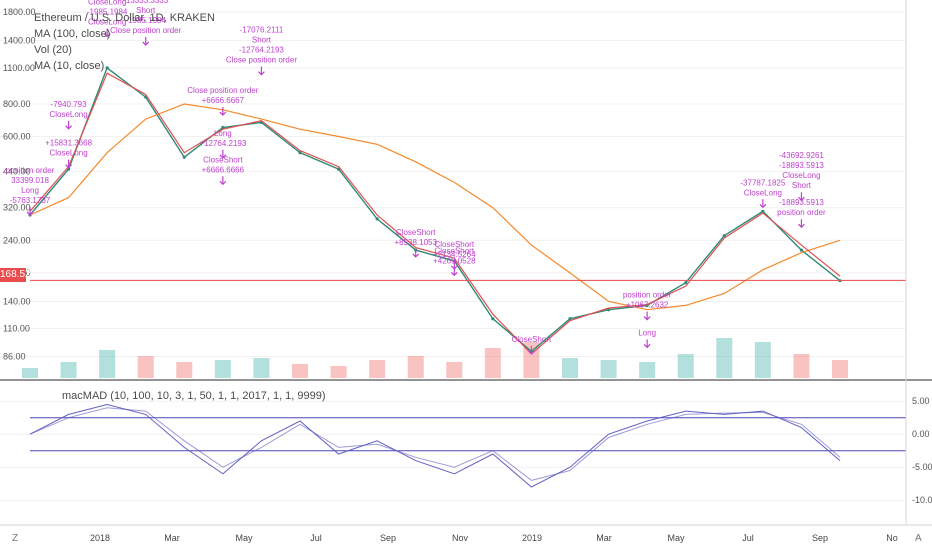 The image size is (932, 550). I want to click on annotation-label: +2134.5264, so click(454, 254).